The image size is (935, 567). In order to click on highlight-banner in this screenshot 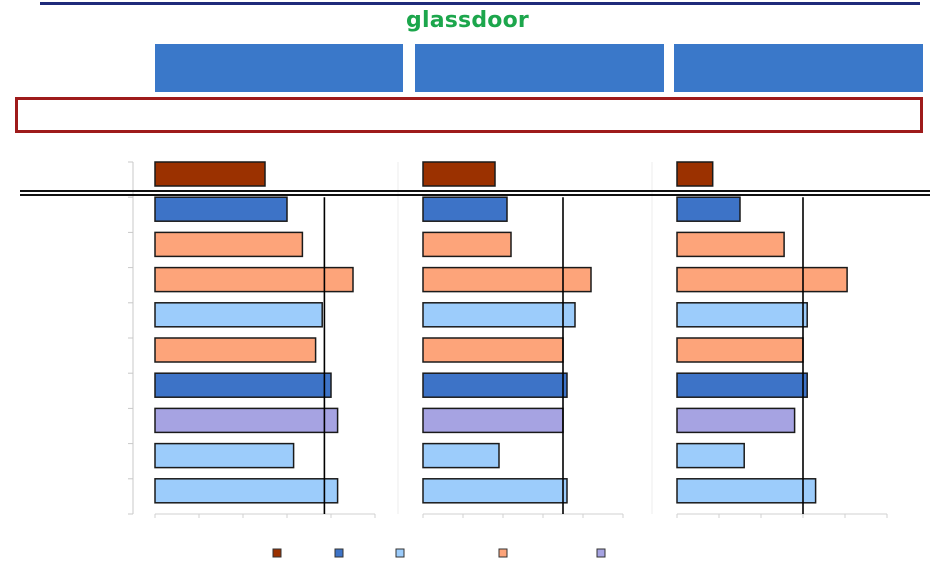, I will do `click(469, 115)`.